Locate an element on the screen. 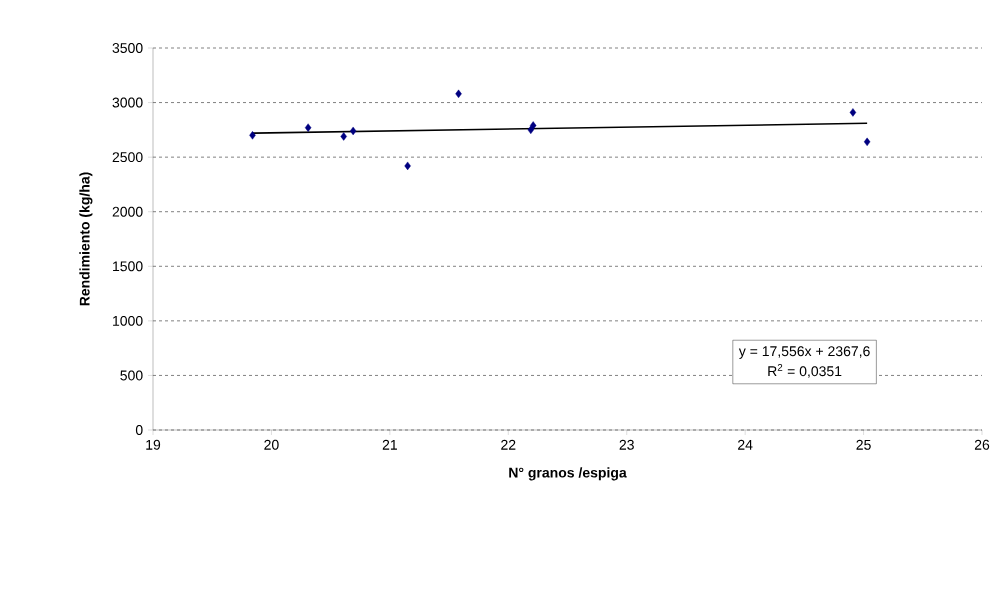 The height and width of the screenshot is (590, 1008). x-tick-label: 20 is located at coordinates (271, 444).